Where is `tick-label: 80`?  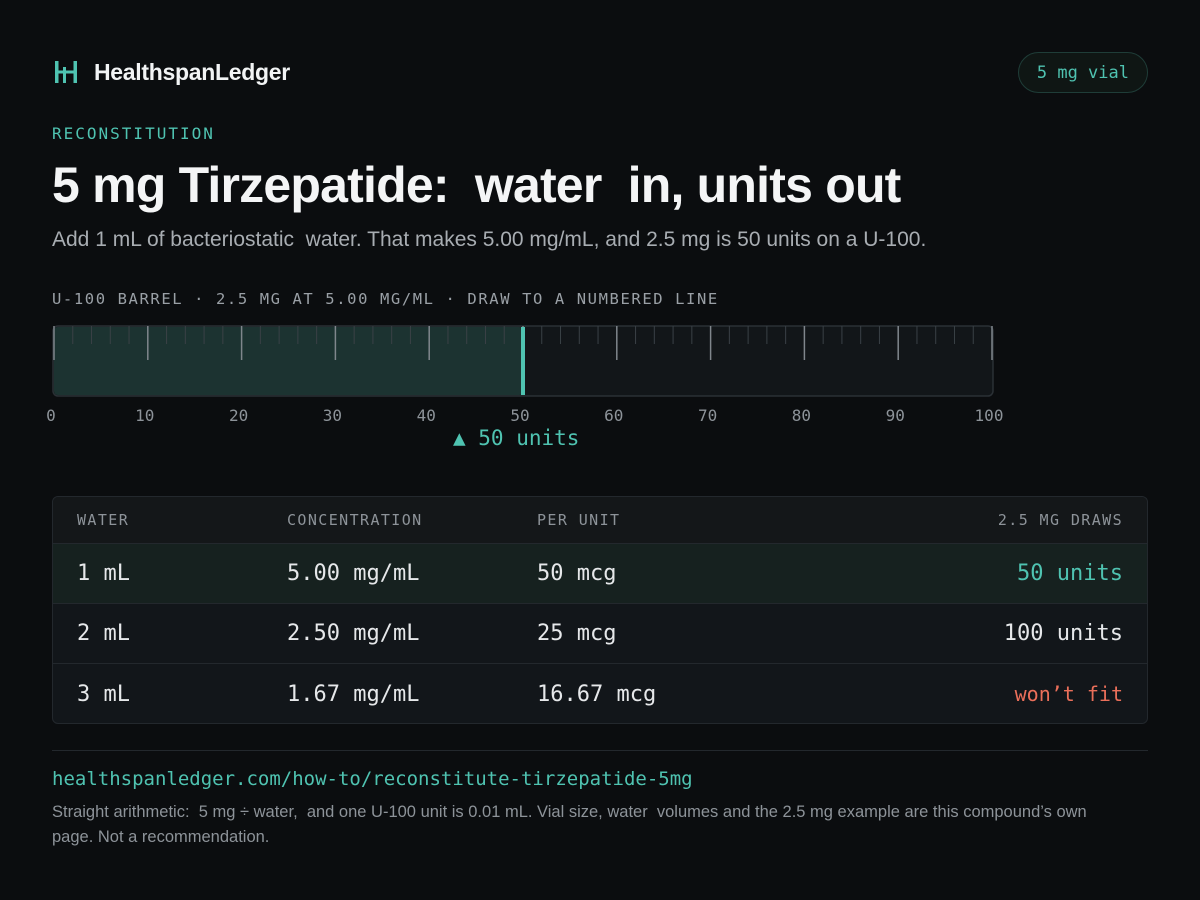 tick-label: 80 is located at coordinates (801, 415).